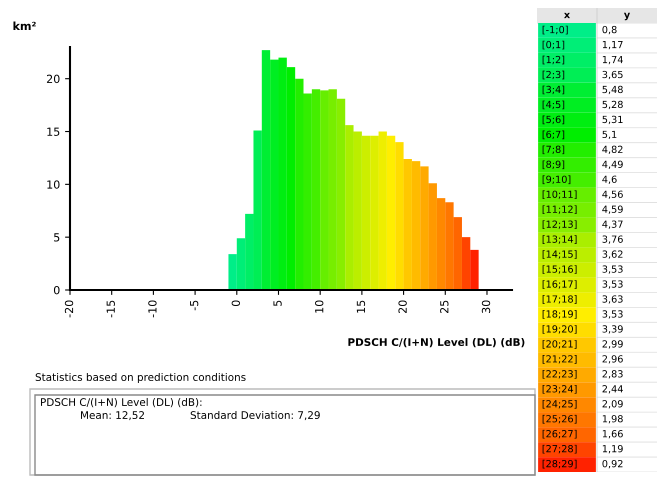 This screenshot has width=672, height=477. I want to click on data-label: 3,63, so click(612, 299).